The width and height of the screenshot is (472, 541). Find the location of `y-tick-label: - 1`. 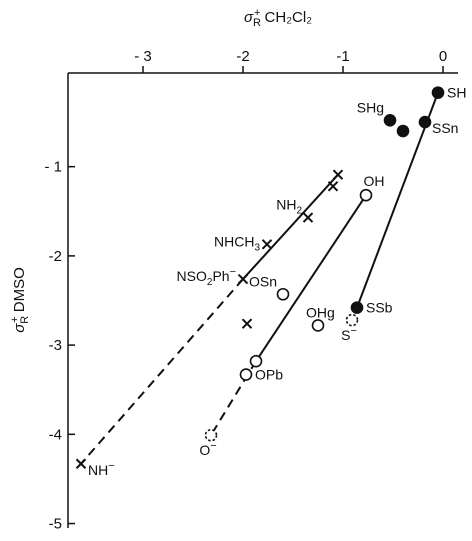

y-tick-label: - 1 is located at coordinates (53, 167).